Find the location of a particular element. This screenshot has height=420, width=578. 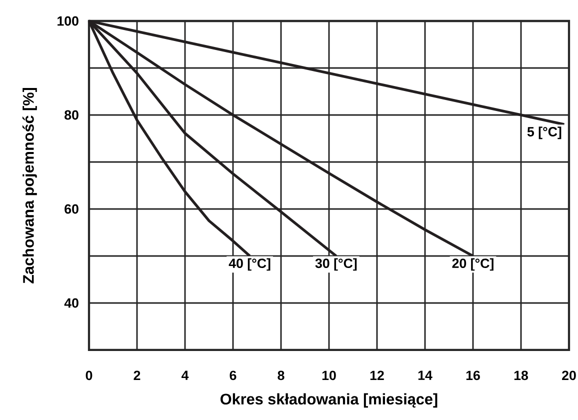

y-tick-label: 40 is located at coordinates (71, 303).